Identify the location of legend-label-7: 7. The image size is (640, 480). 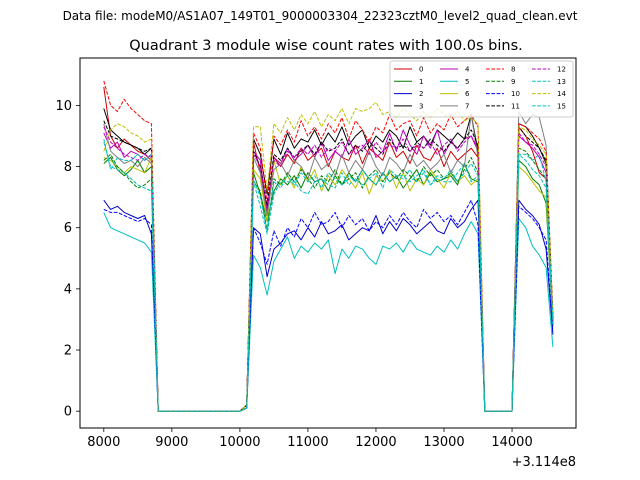
(467, 106).